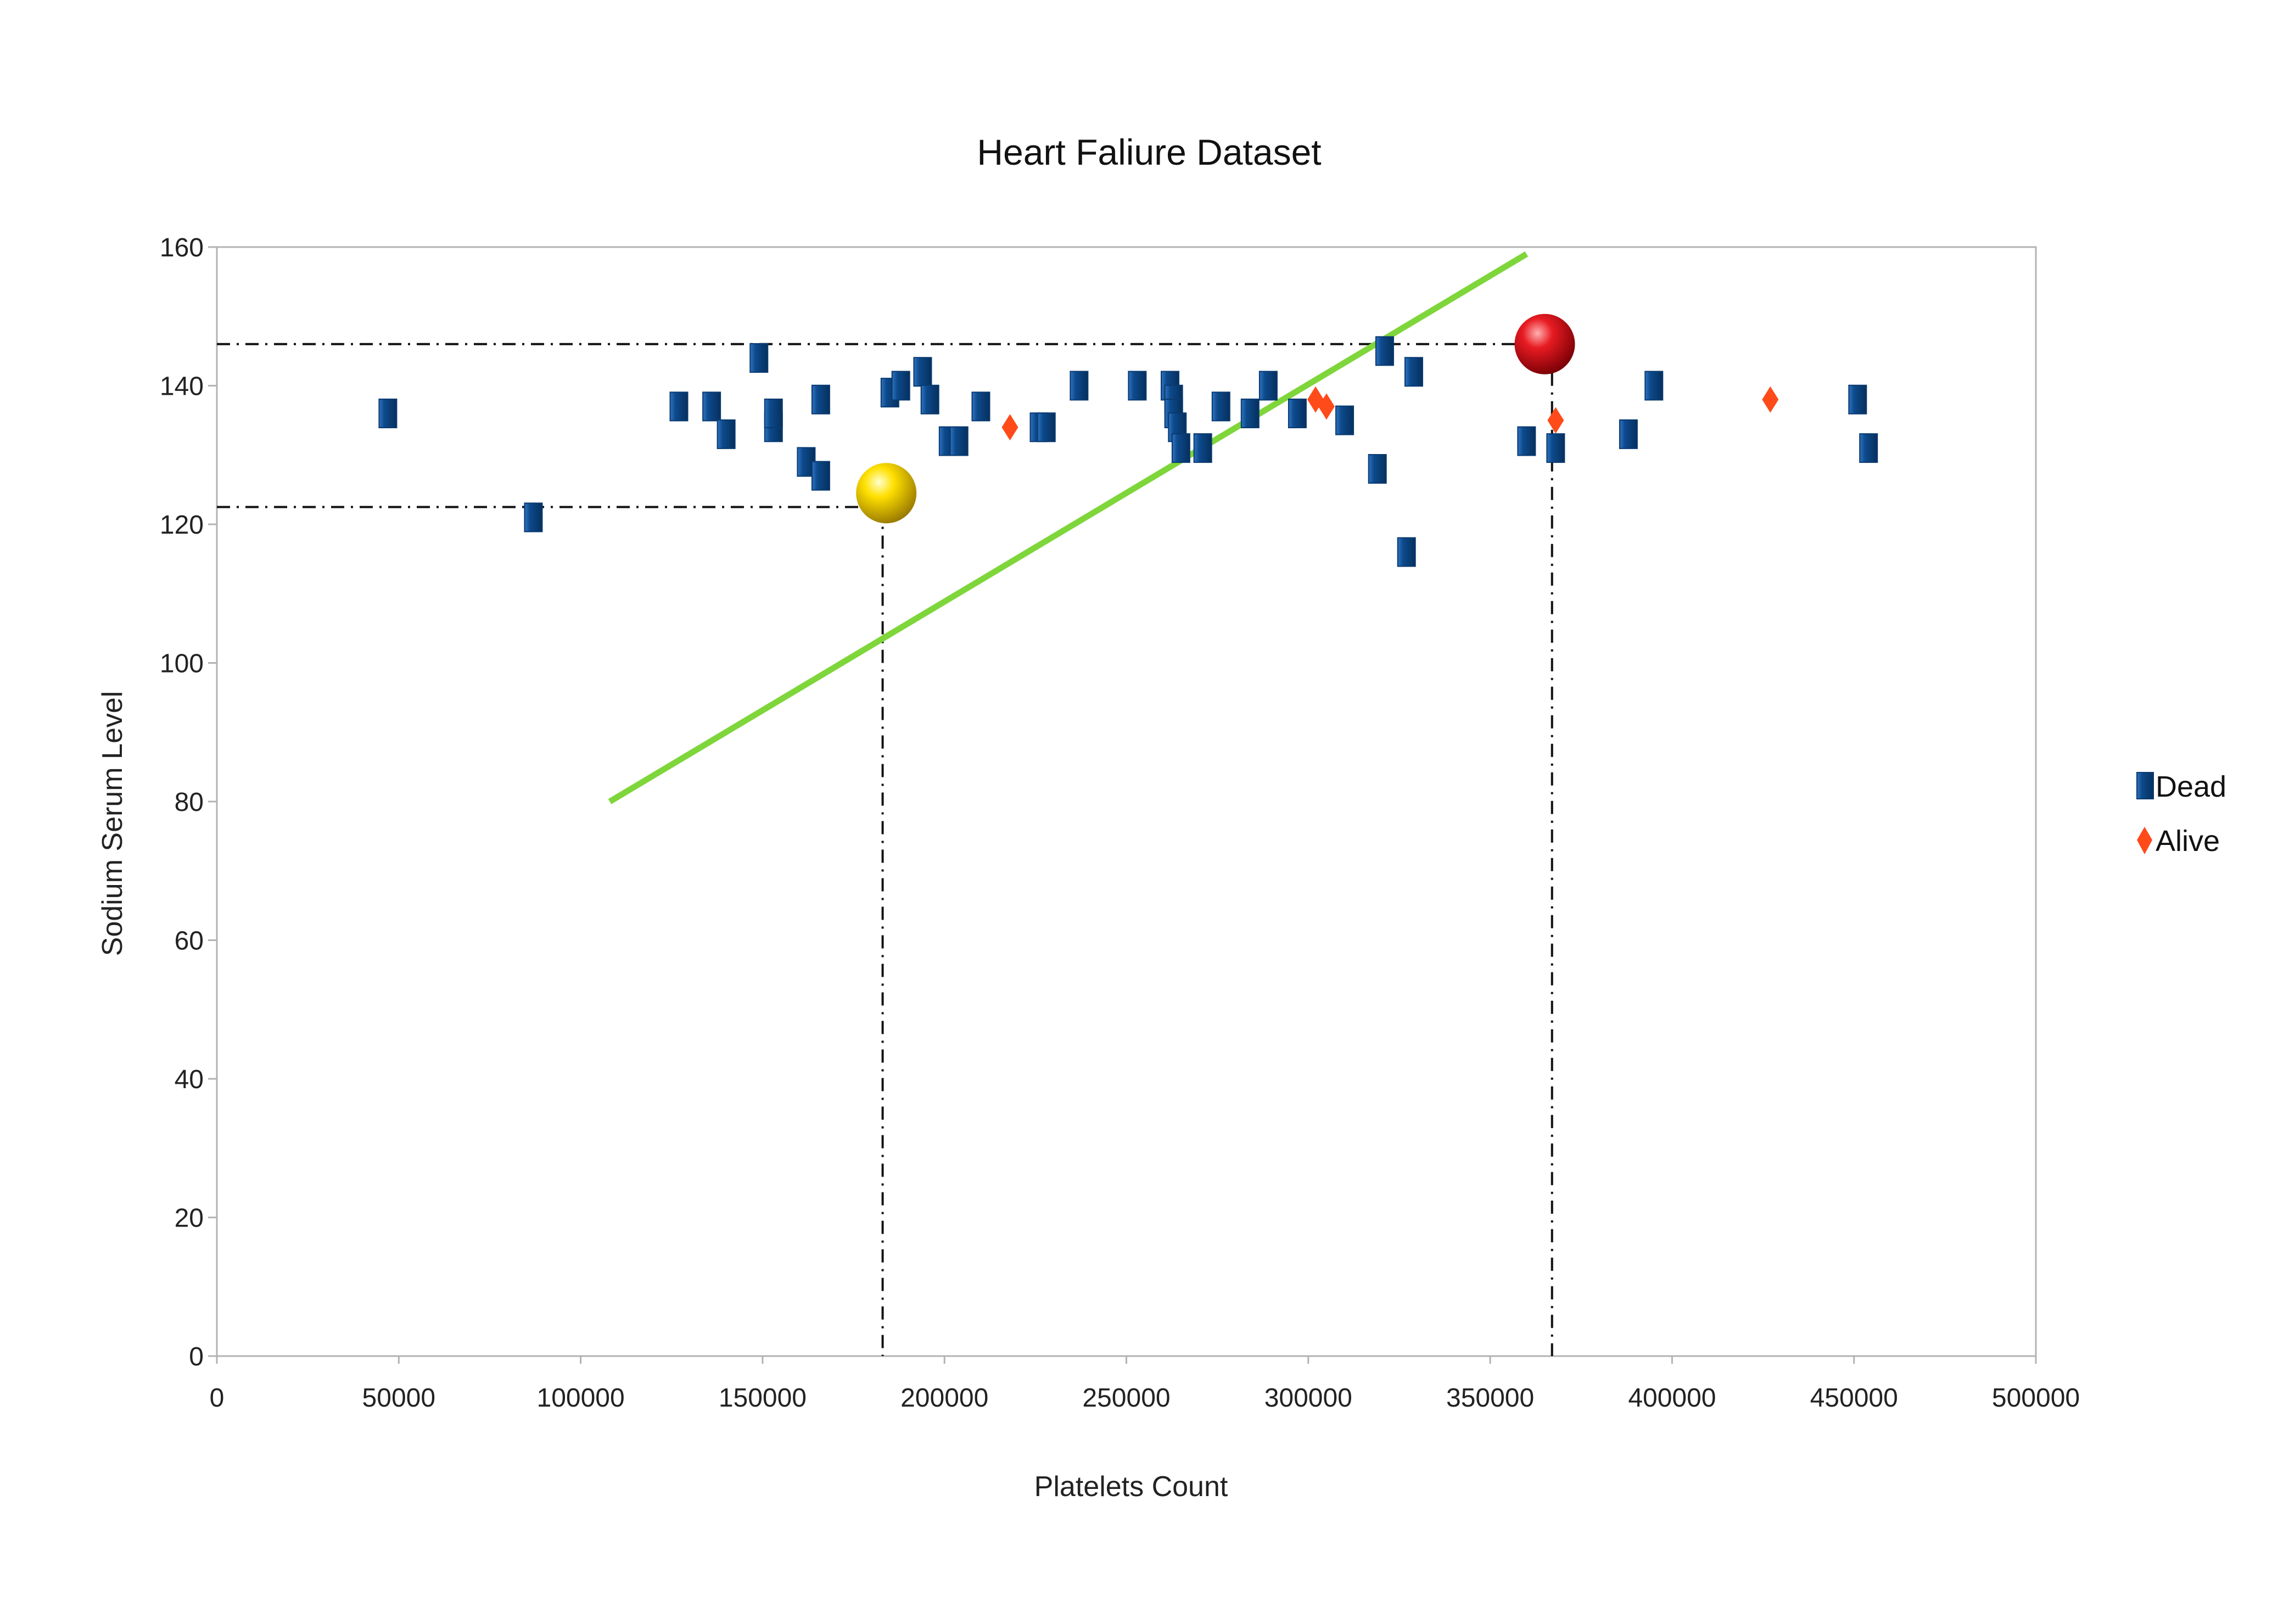  I want to click on x-tick-label: 100000, so click(581, 1398).